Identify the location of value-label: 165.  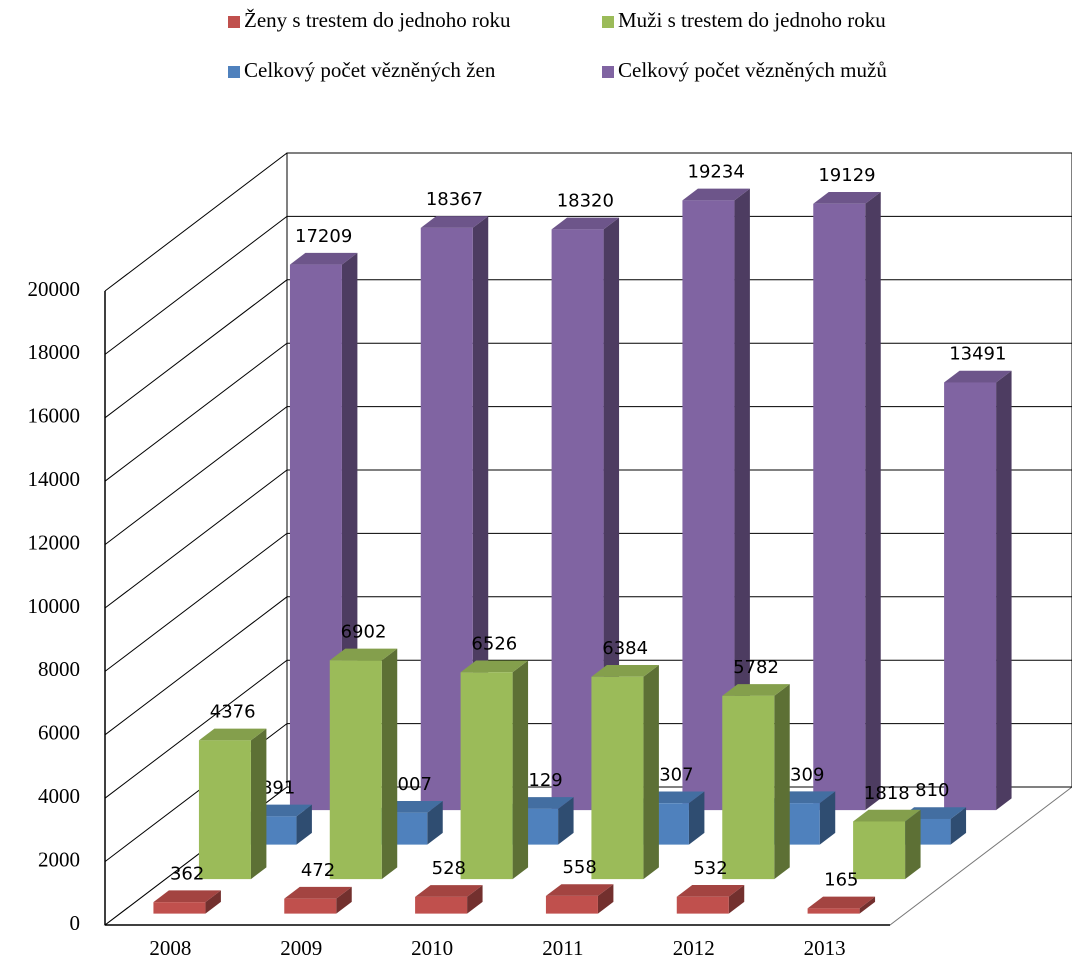
(841, 880).